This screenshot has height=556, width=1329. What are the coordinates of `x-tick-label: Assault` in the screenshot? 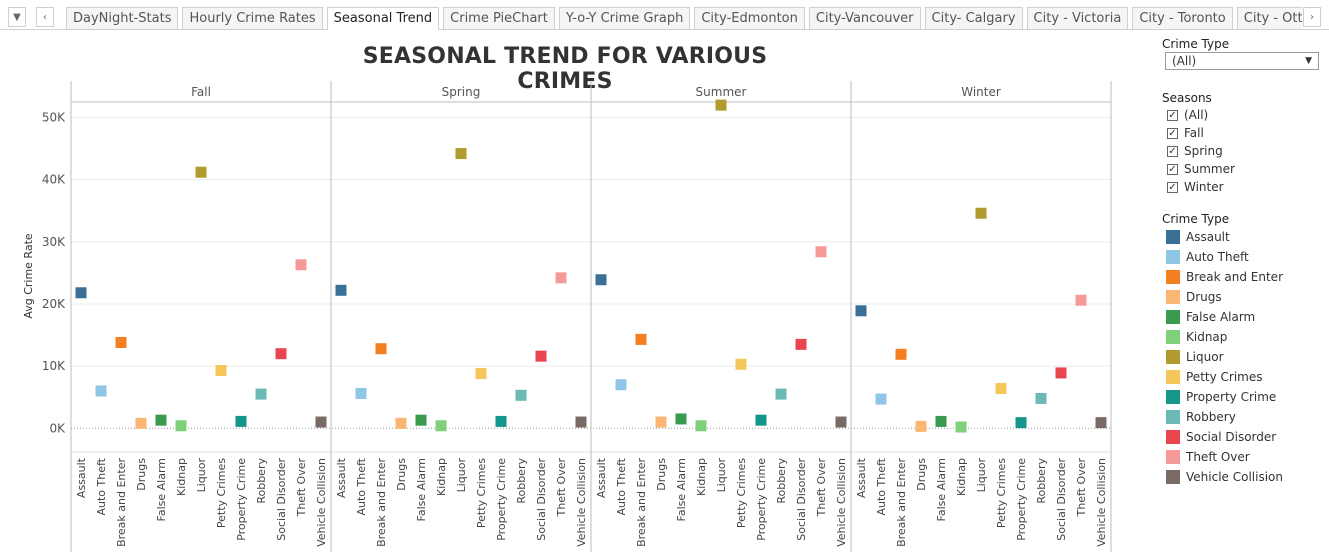 It's located at (341, 477).